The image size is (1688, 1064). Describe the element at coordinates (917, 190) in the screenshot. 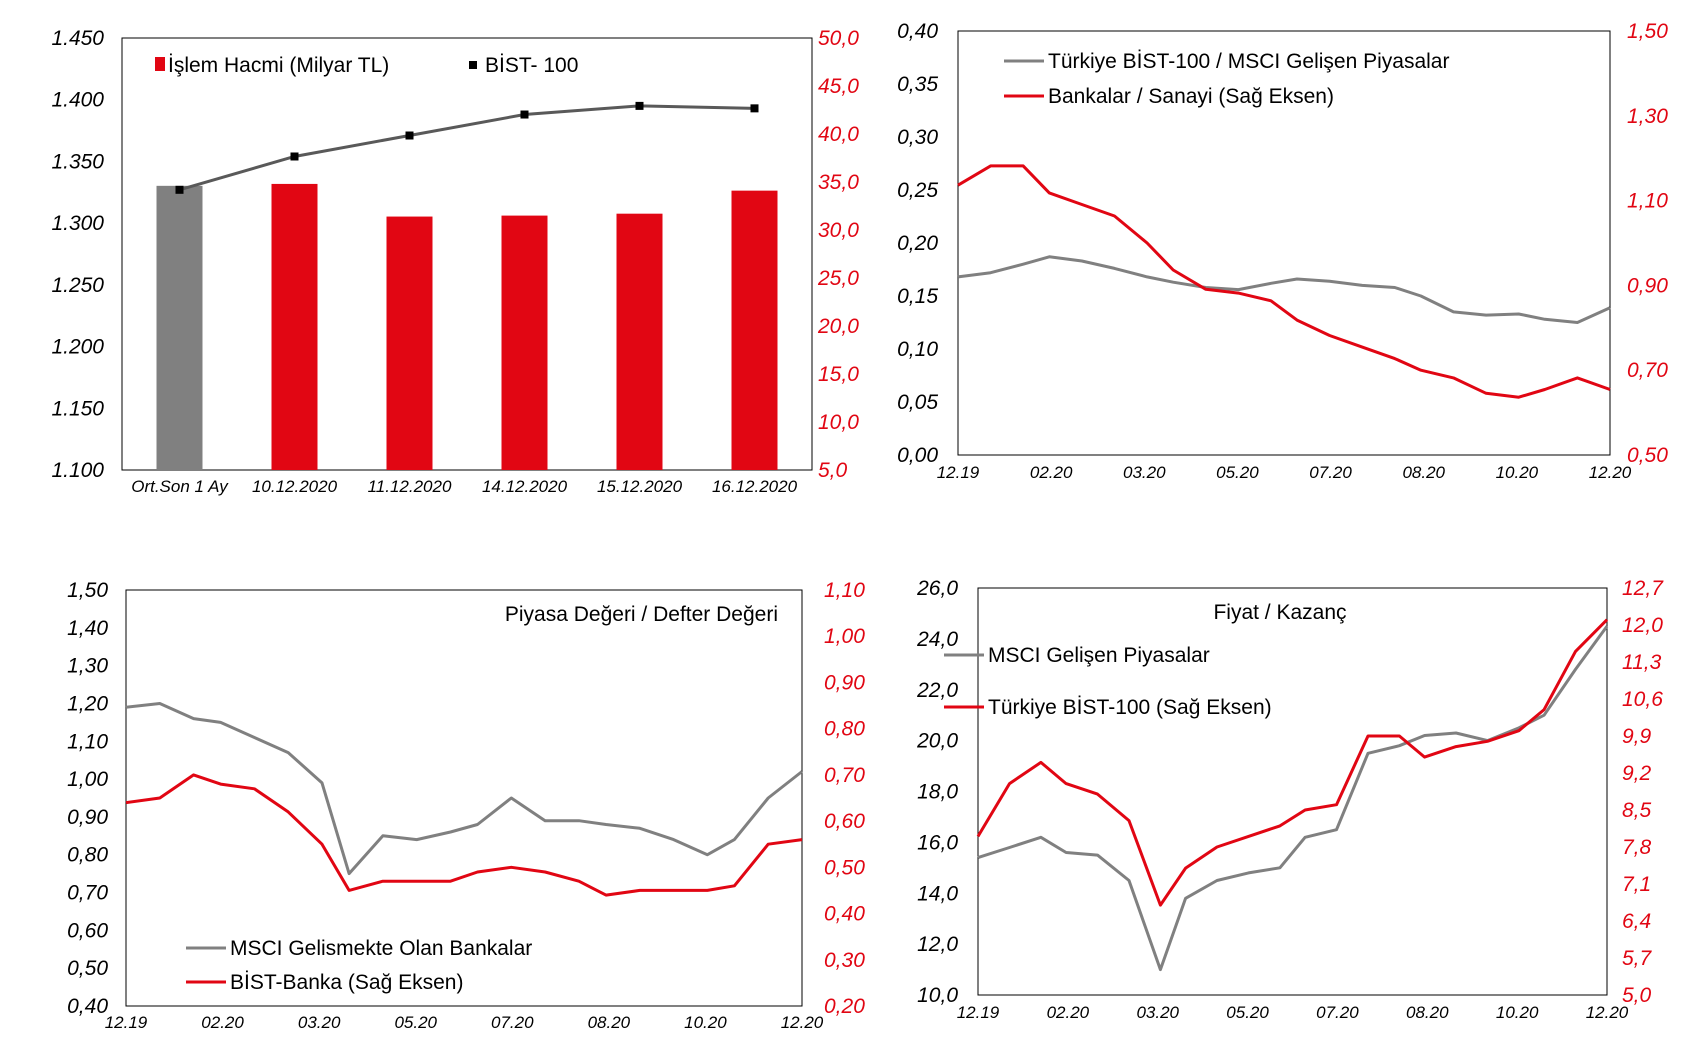

I see `left-axis-tick-label: 0,25` at that location.